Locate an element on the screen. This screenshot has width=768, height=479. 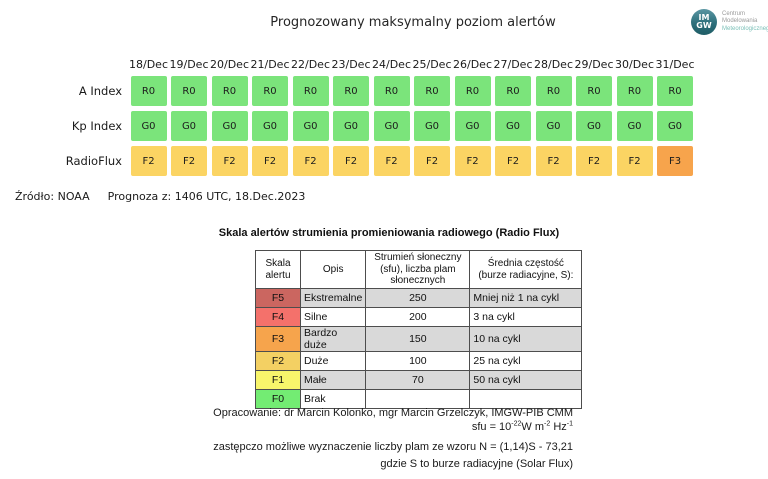
date-header: 22/Dec is located at coordinates (310, 64).